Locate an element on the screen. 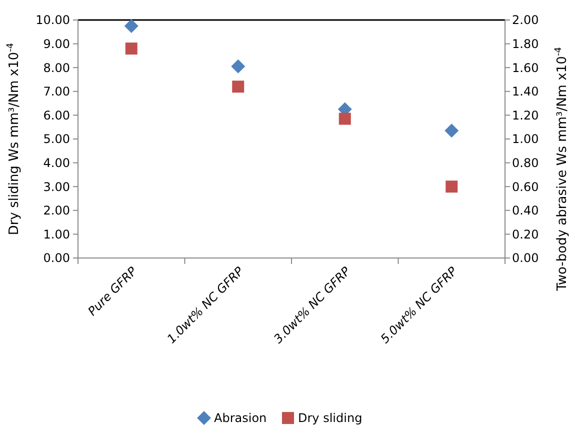 The image size is (582, 429). y2-tick-label: 0.00 is located at coordinates (525, 258).